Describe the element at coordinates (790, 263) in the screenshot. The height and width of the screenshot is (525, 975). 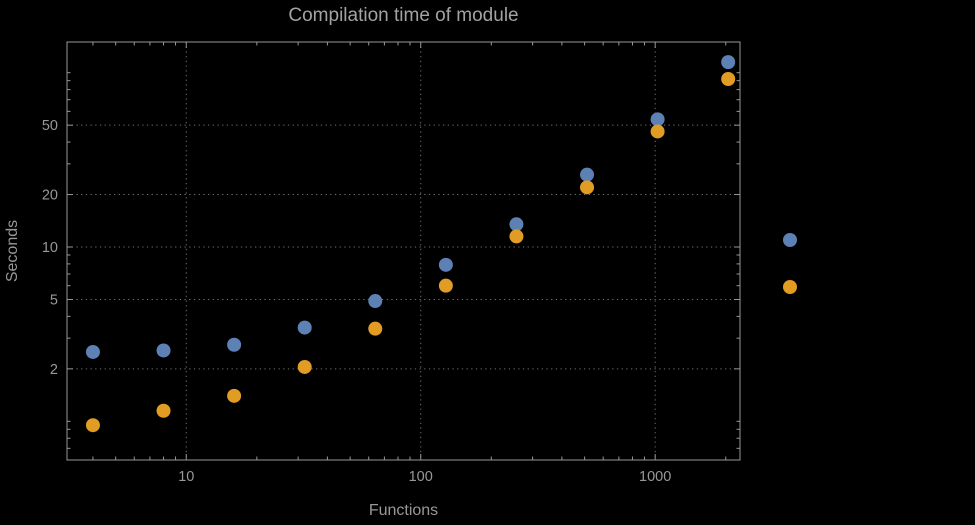
I see `legend` at that location.